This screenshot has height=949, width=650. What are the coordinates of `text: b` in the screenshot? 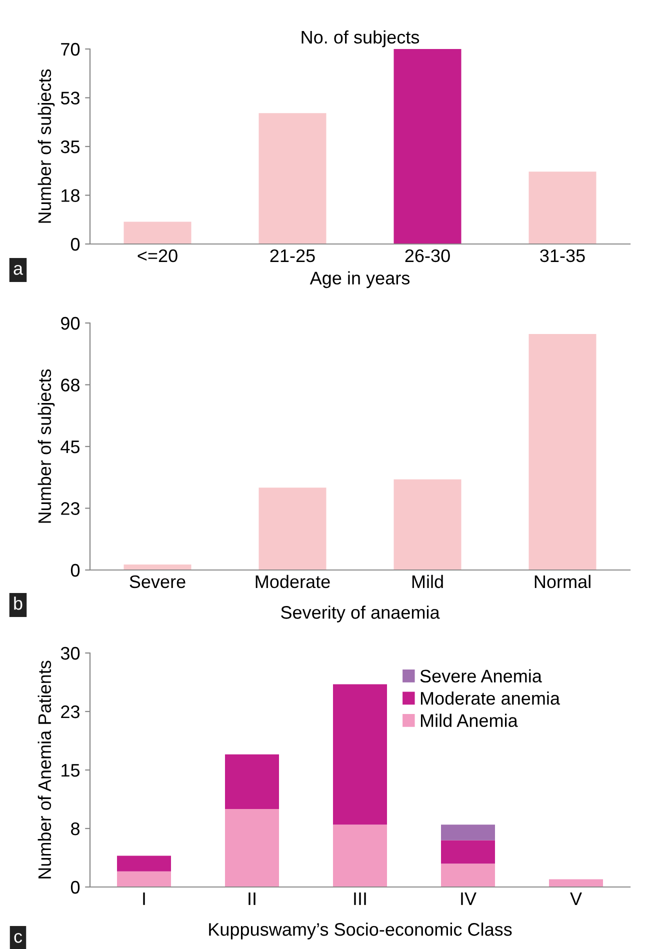 It's located at (18, 603).